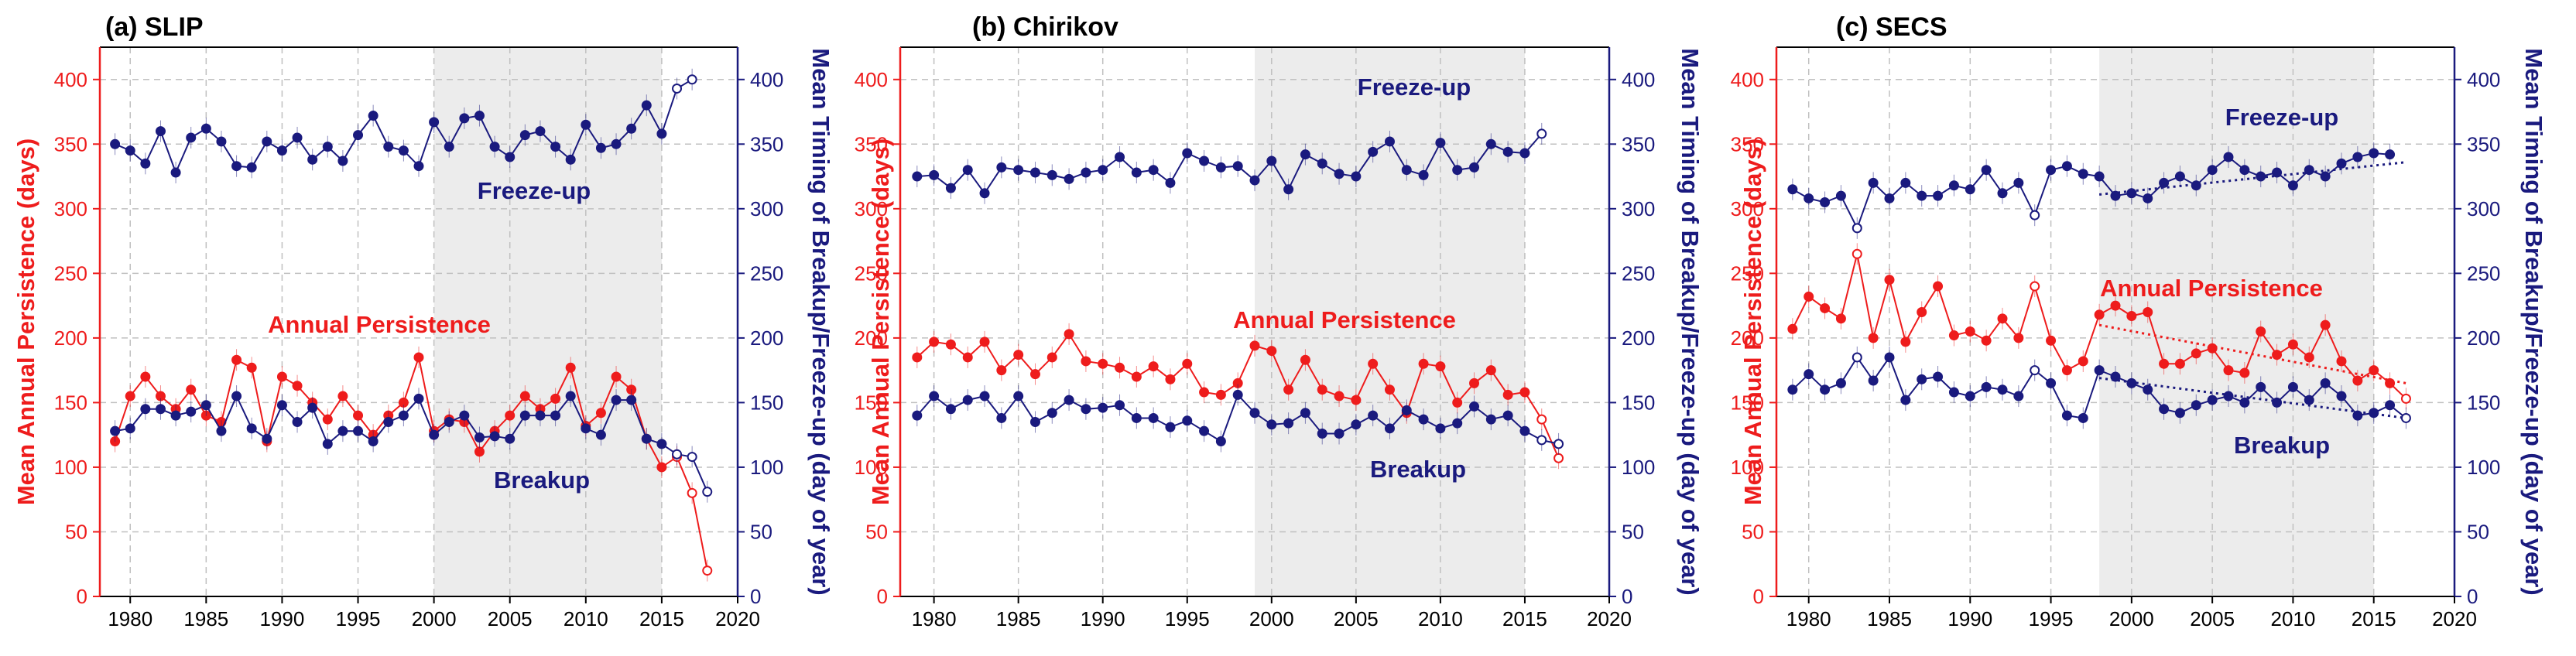 This screenshot has height=656, width=2576. What do you see at coordinates (154, 27) in the screenshot?
I see `panel-title: (a) SLIP` at bounding box center [154, 27].